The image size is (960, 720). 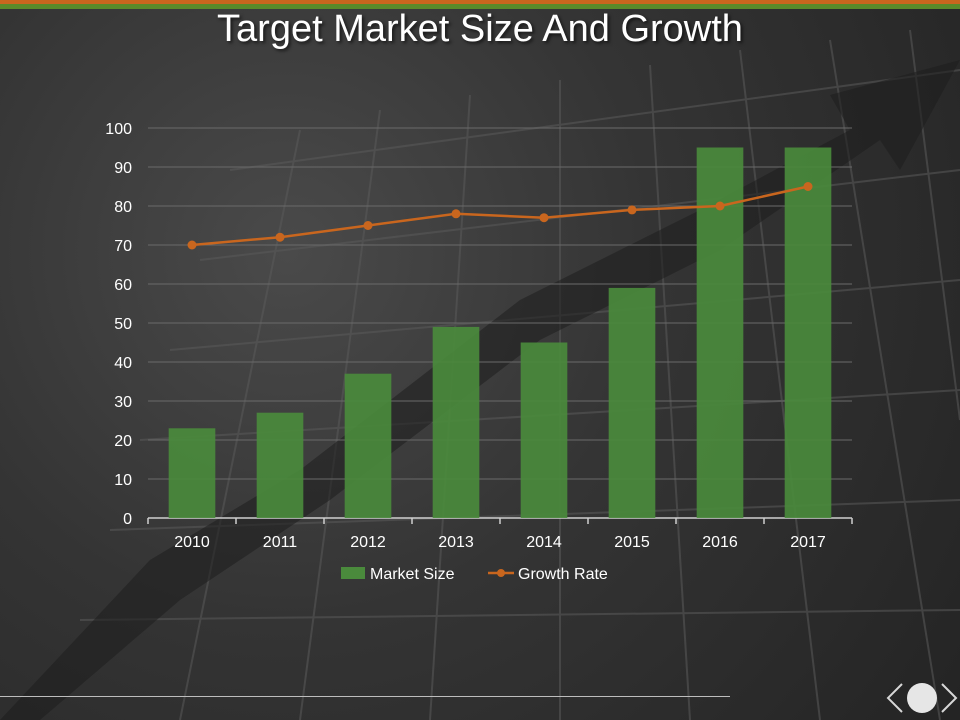 I want to click on y-tick-label: 50, so click(x=123, y=324).